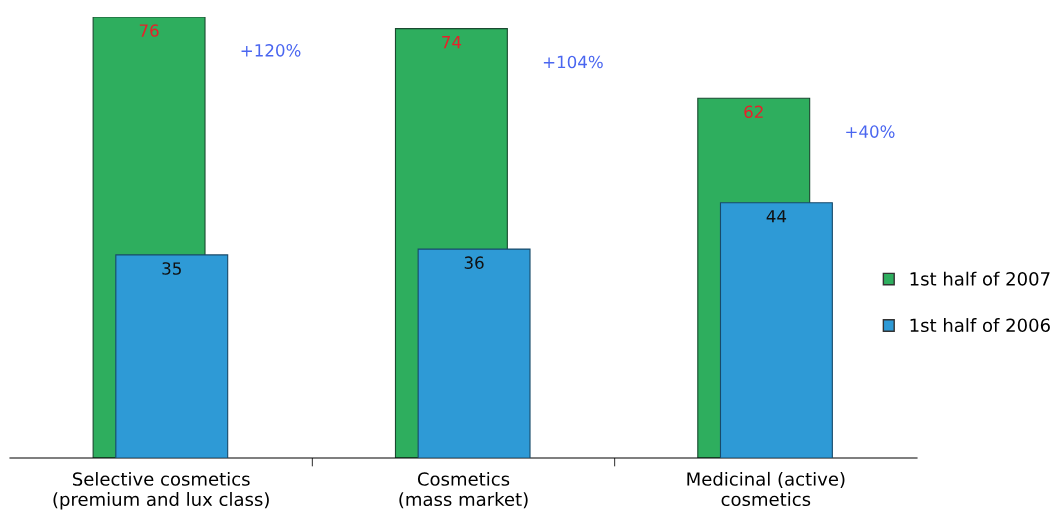 This screenshot has width=1059, height=527. I want to click on data-label: 76, so click(149, 30).